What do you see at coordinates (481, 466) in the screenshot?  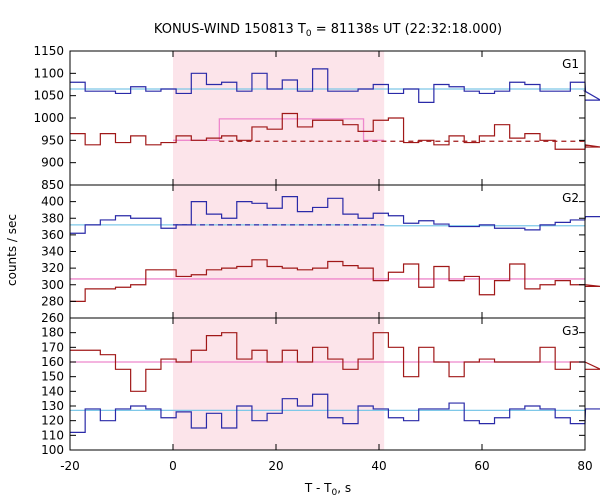 I see `x-tick-label: 60` at bounding box center [481, 466].